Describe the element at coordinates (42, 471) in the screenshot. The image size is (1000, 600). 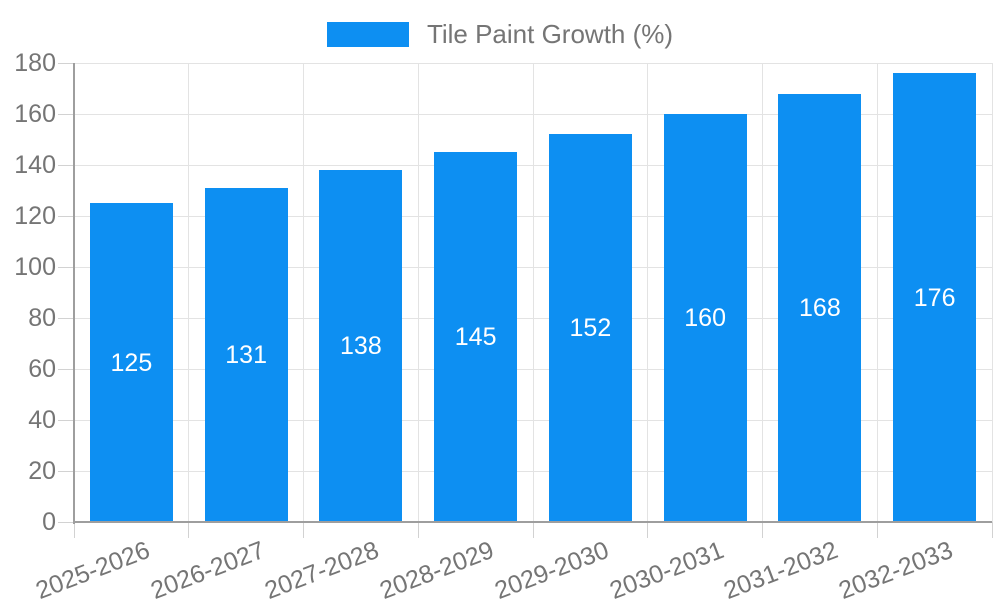
I see `y-axis-label: 20` at that location.